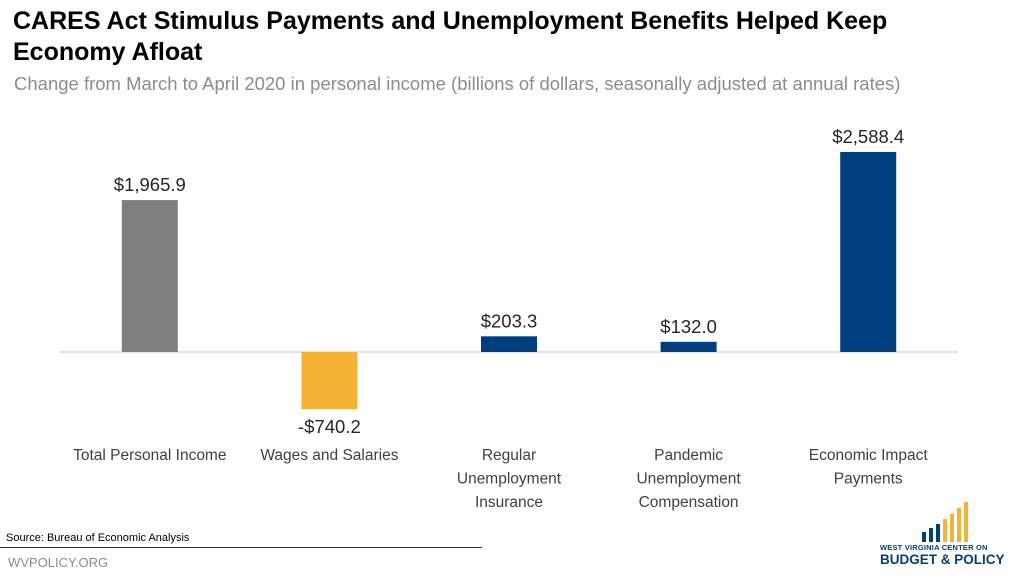 The image size is (1024, 576). I want to click on source-divider, so click(241, 547).